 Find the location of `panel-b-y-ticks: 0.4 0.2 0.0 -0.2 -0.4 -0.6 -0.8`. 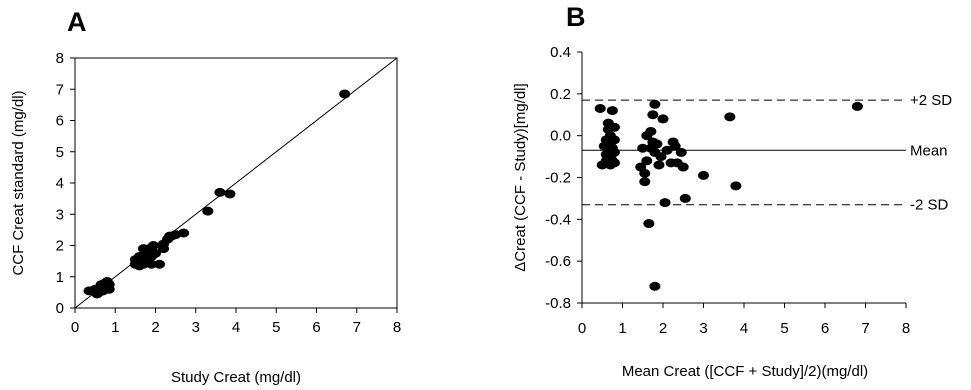

panel-b-y-ticks: 0.4 0.2 0.0 -0.2 -0.4 -0.6 -0.8 is located at coordinates (563, 178).